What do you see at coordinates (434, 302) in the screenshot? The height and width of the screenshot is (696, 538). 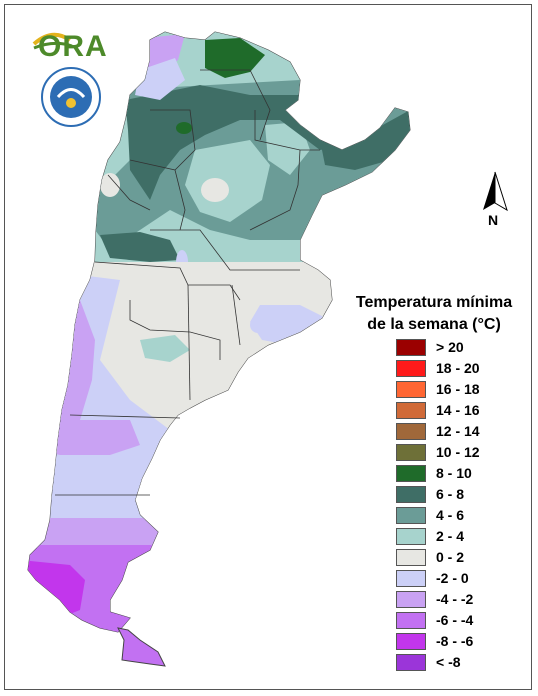 I see `legend-title-line1: Temperatura mínima` at bounding box center [434, 302].